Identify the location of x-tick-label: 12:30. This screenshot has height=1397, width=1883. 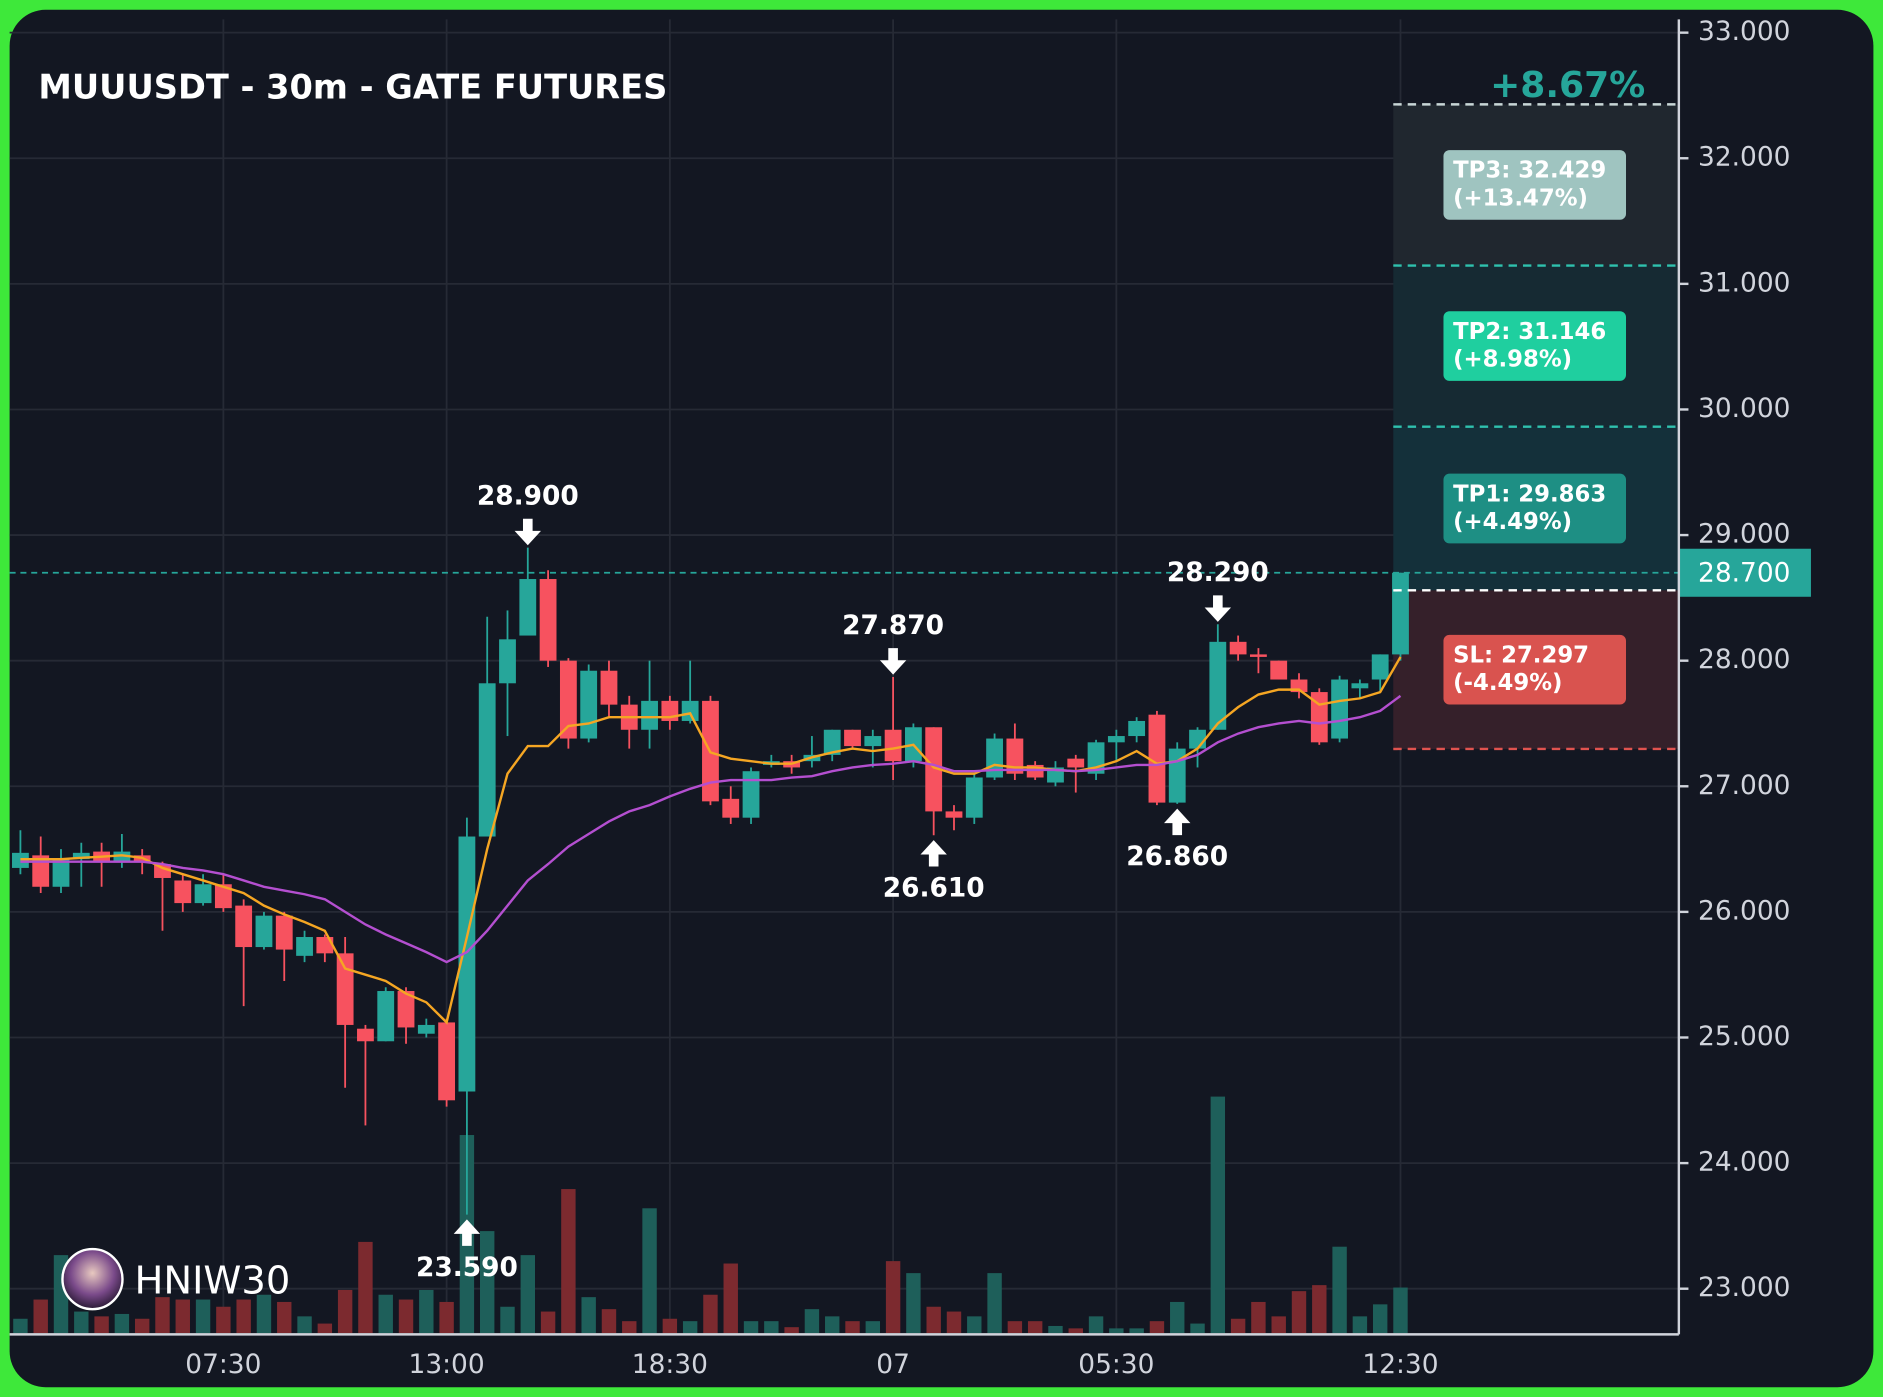
(1400, 1364).